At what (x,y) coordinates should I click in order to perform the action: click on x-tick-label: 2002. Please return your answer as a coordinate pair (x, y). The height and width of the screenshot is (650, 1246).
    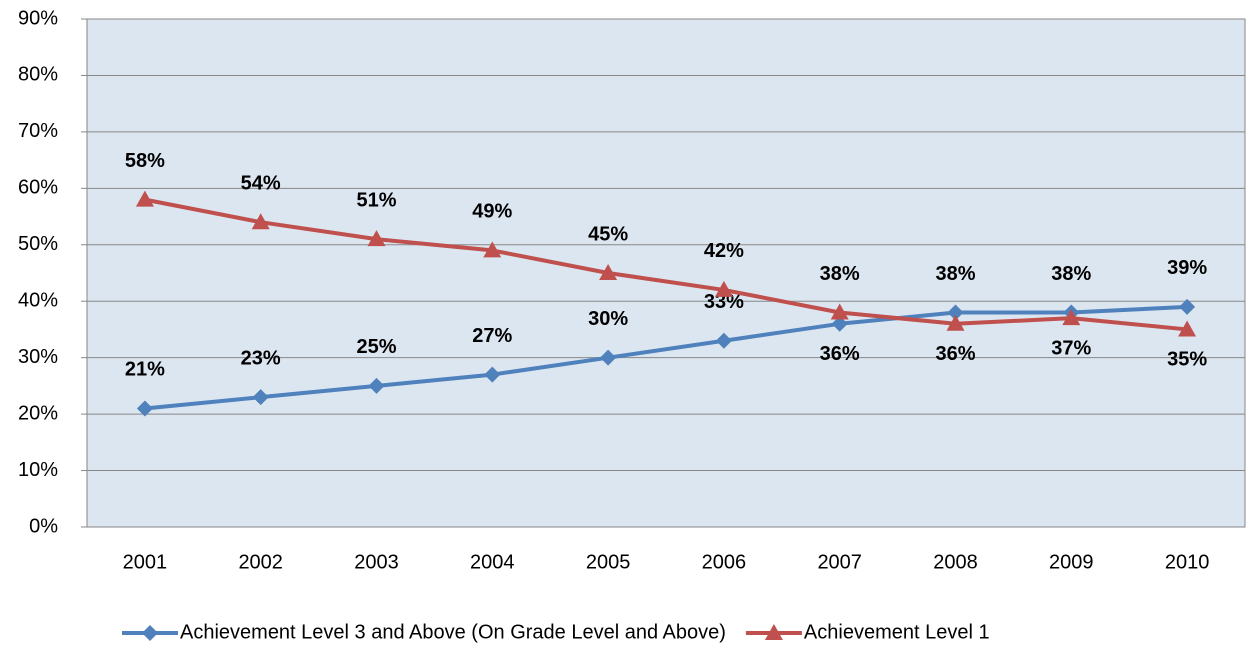
    Looking at the image, I should click on (260, 562).